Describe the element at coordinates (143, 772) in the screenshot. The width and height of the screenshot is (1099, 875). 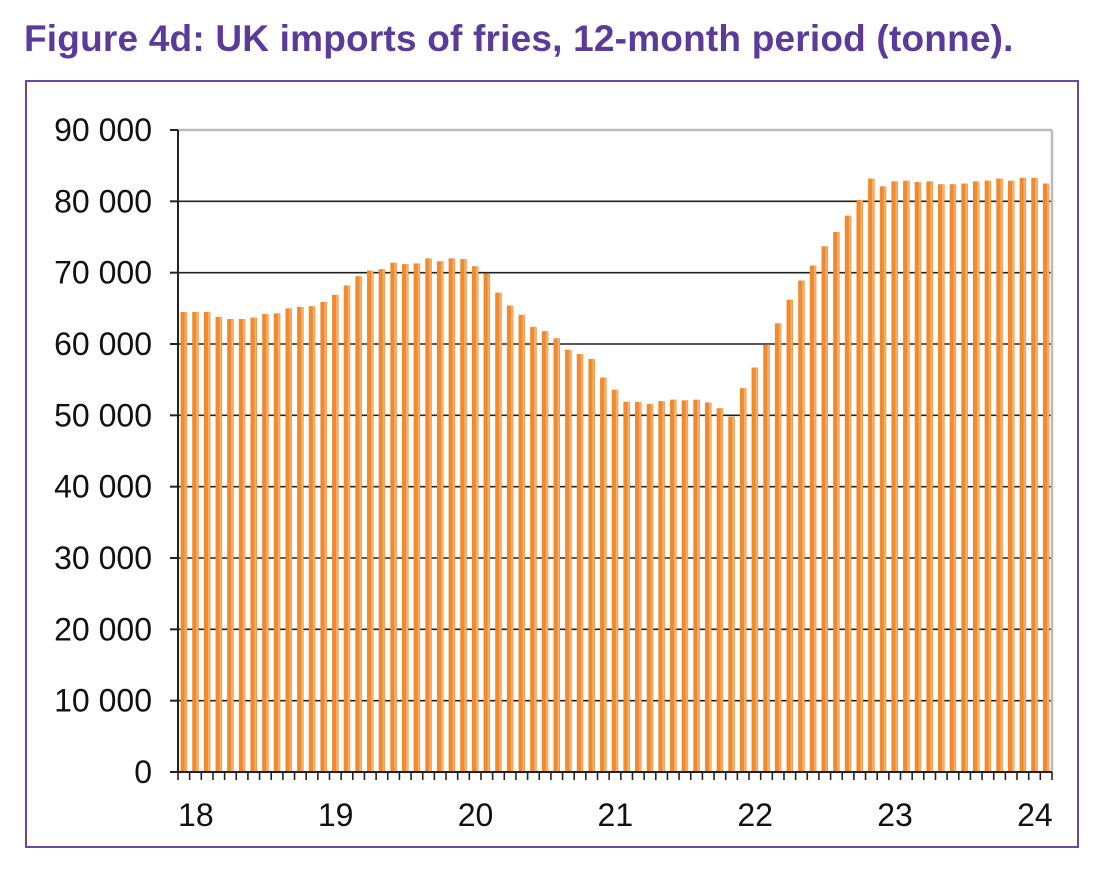
I see `y-tick-label: 0` at that location.